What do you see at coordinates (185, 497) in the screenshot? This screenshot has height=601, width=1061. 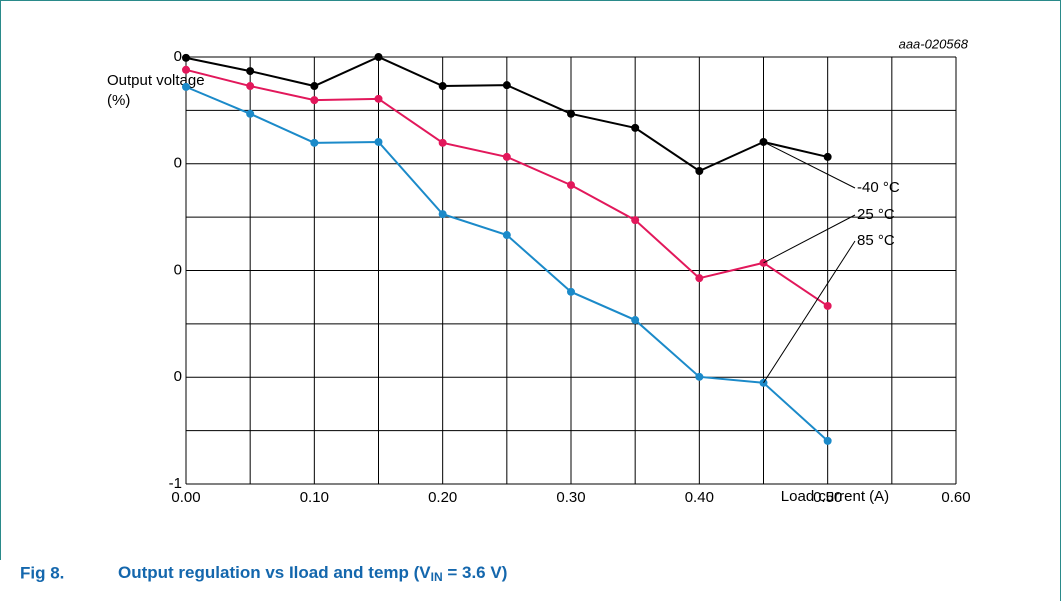 I see `x-tick-label: 0.00` at bounding box center [185, 497].